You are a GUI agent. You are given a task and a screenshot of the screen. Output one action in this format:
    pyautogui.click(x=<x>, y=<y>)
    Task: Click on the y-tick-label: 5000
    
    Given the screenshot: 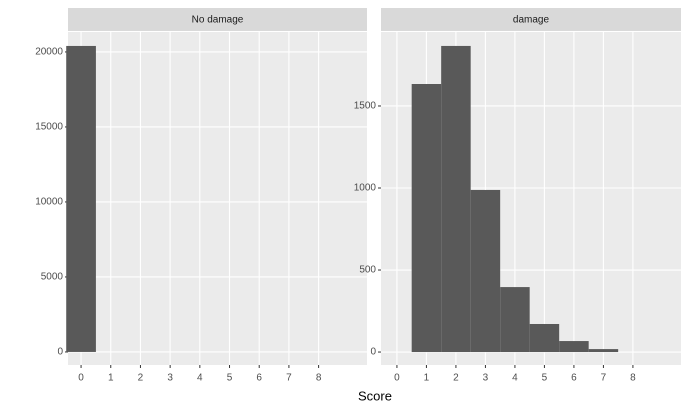 What is the action you would take?
    pyautogui.click(x=52, y=277)
    